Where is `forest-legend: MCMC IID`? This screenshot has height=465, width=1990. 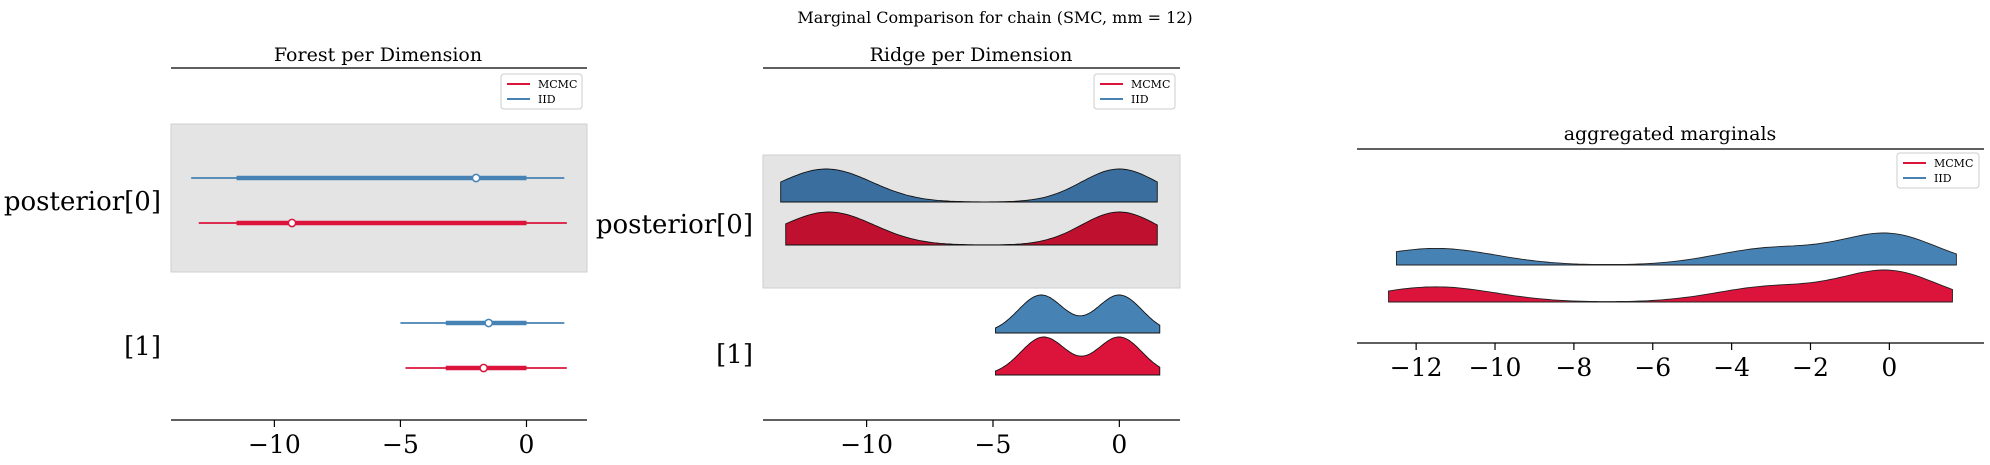
forest-legend: MCMC IID is located at coordinates (541, 91).